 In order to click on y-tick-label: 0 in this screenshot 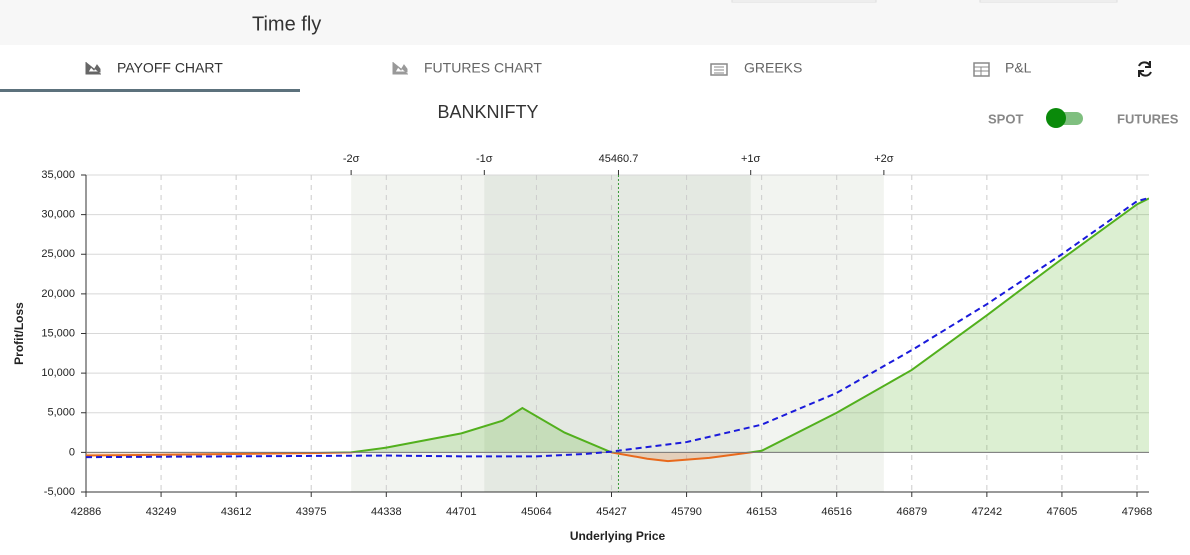, I will do `click(72, 452)`.